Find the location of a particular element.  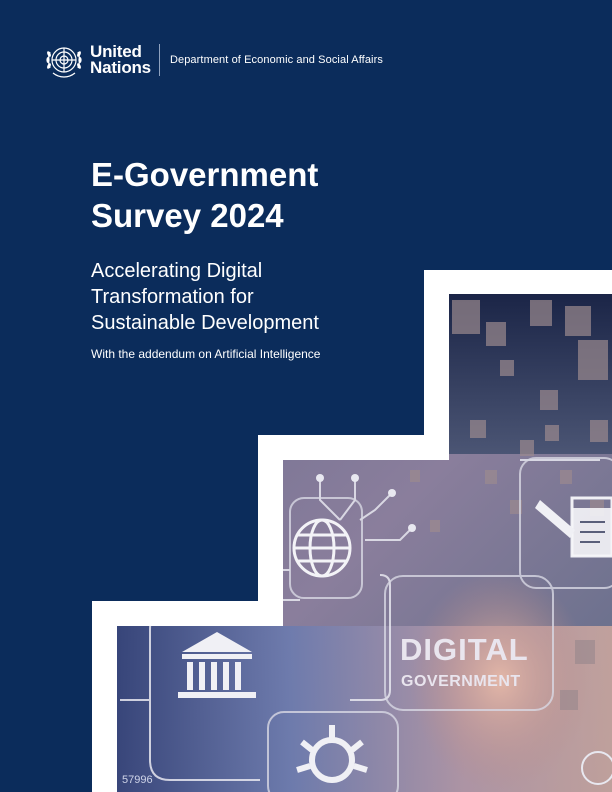

report-title: E-Government Survey 2024 is located at coordinates (204, 195).